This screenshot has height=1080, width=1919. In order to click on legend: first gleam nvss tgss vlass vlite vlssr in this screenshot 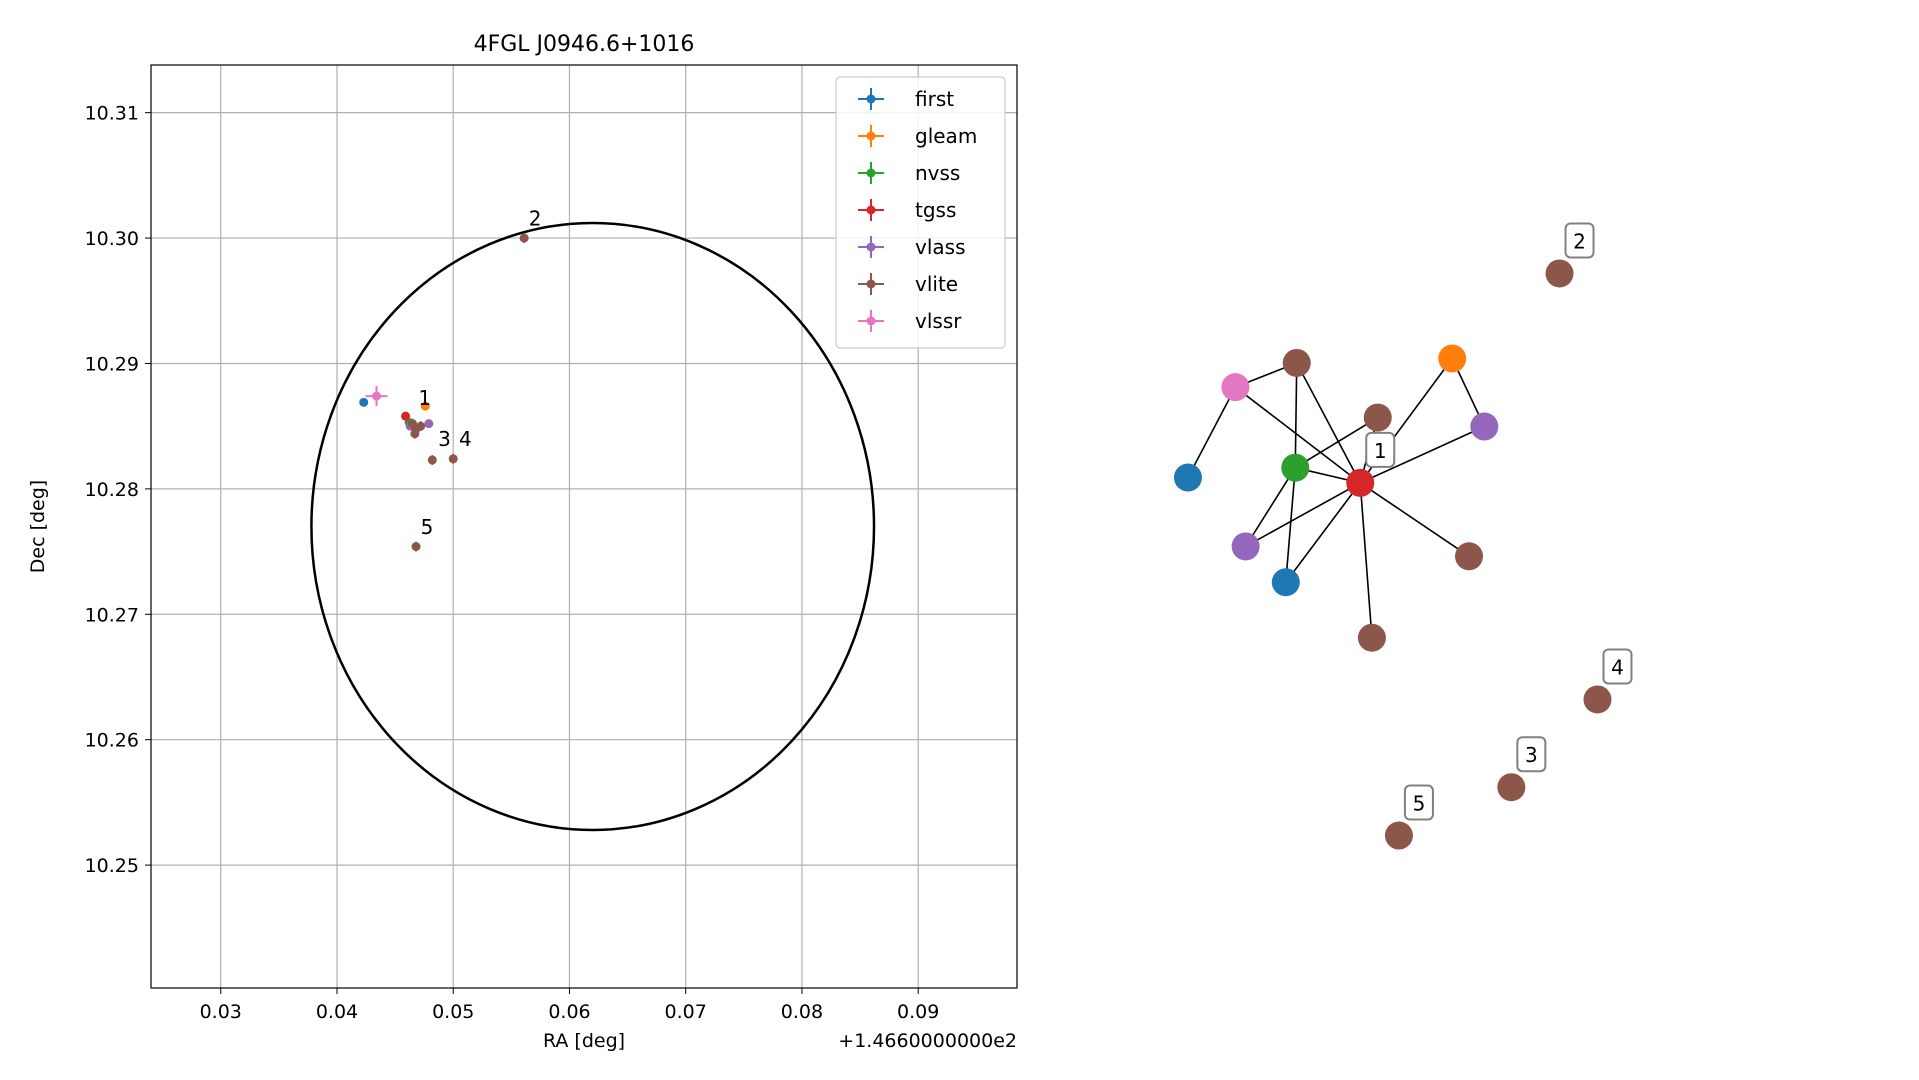, I will do `click(920, 212)`.